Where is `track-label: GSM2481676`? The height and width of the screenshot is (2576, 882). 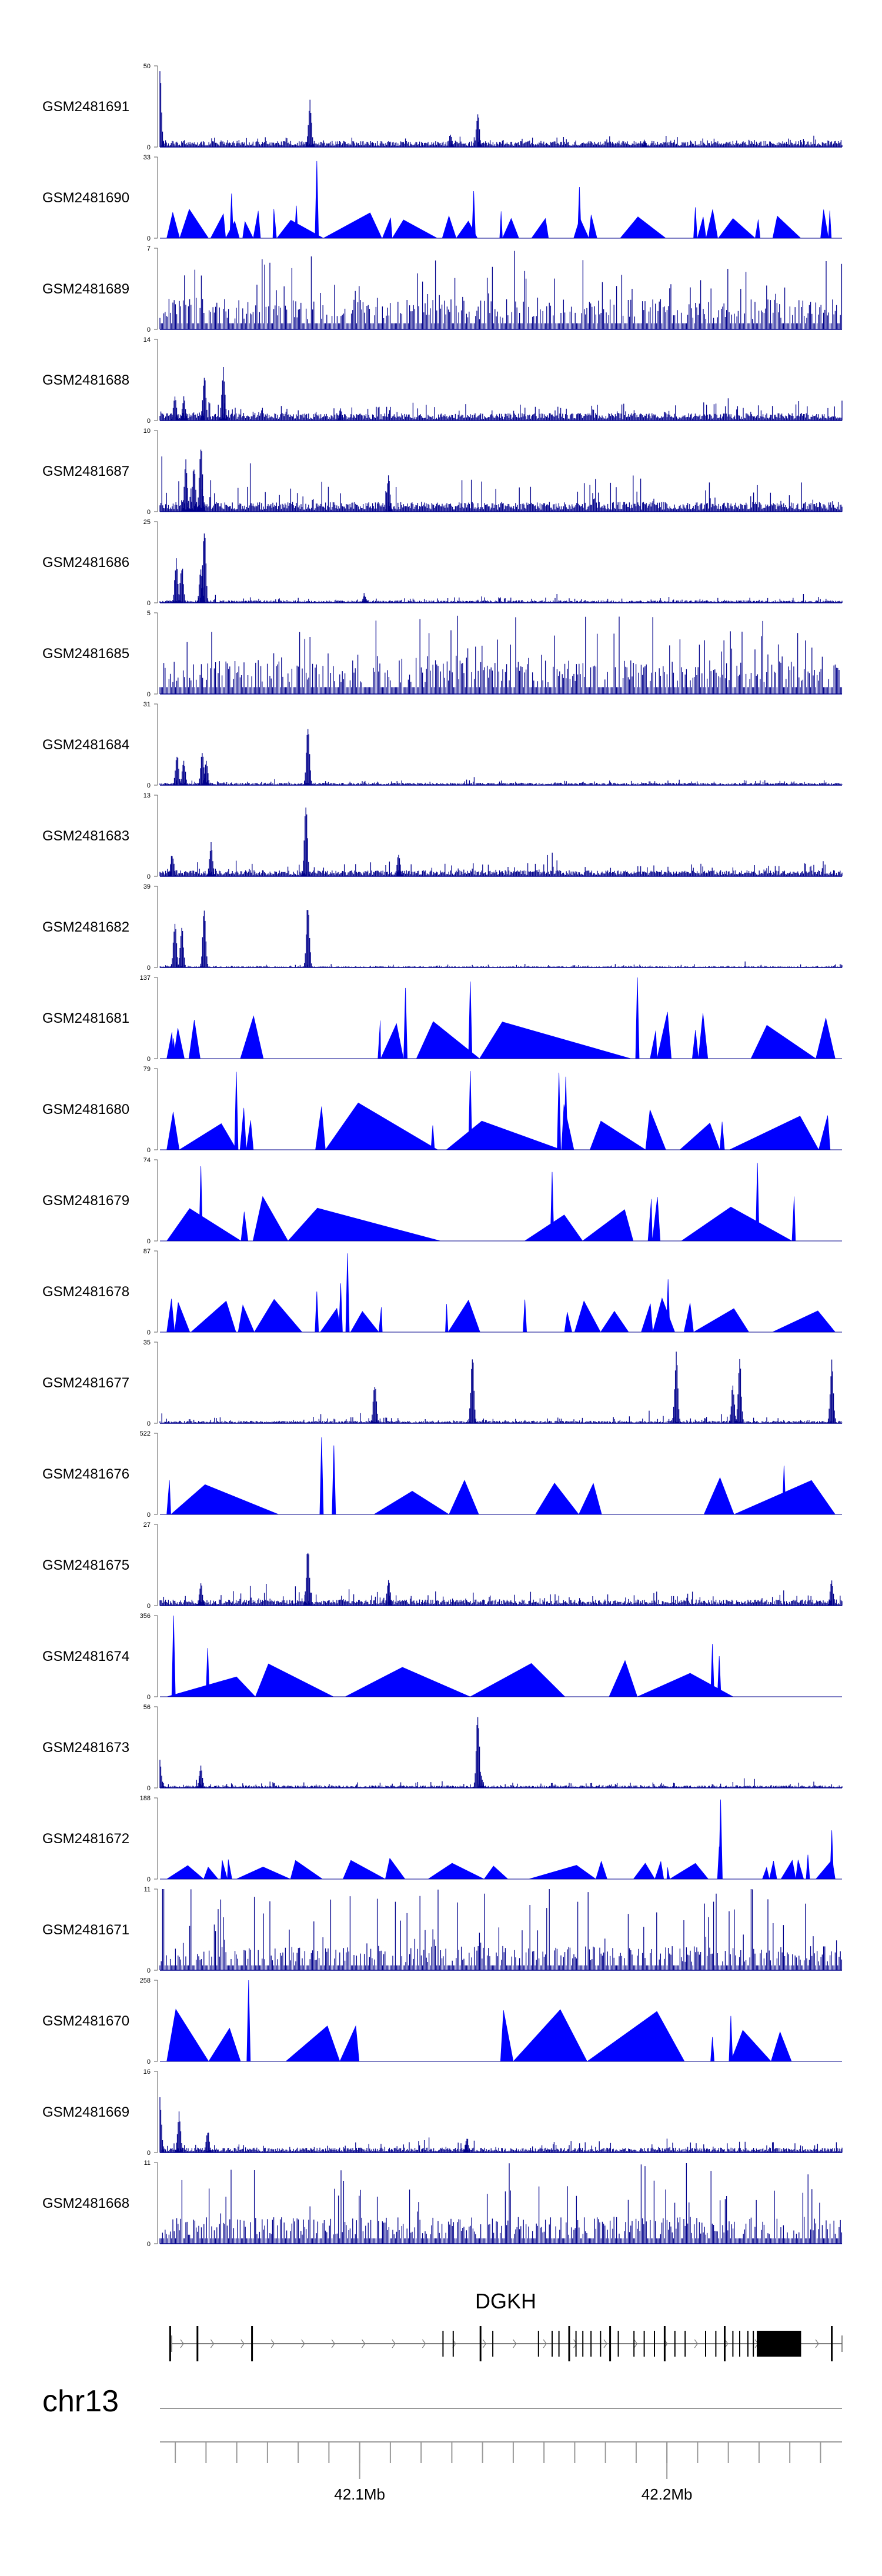
track-label: GSM2481676 is located at coordinates (85, 1474).